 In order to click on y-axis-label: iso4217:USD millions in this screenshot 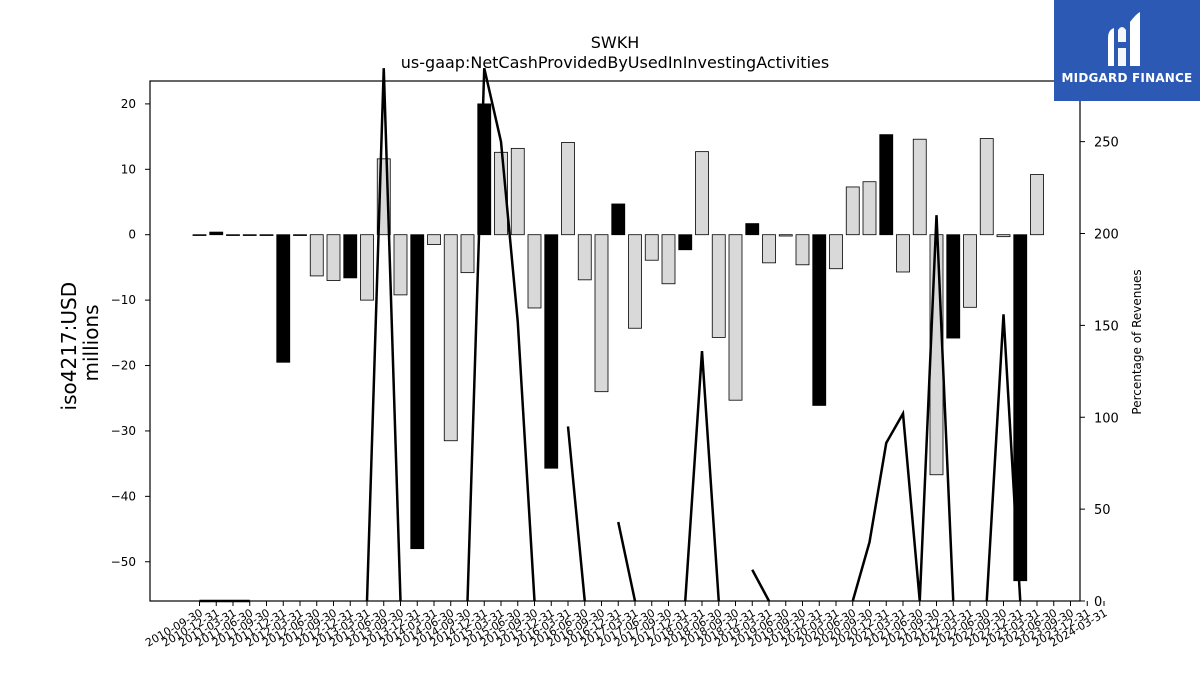, I will do `click(80, 343)`.